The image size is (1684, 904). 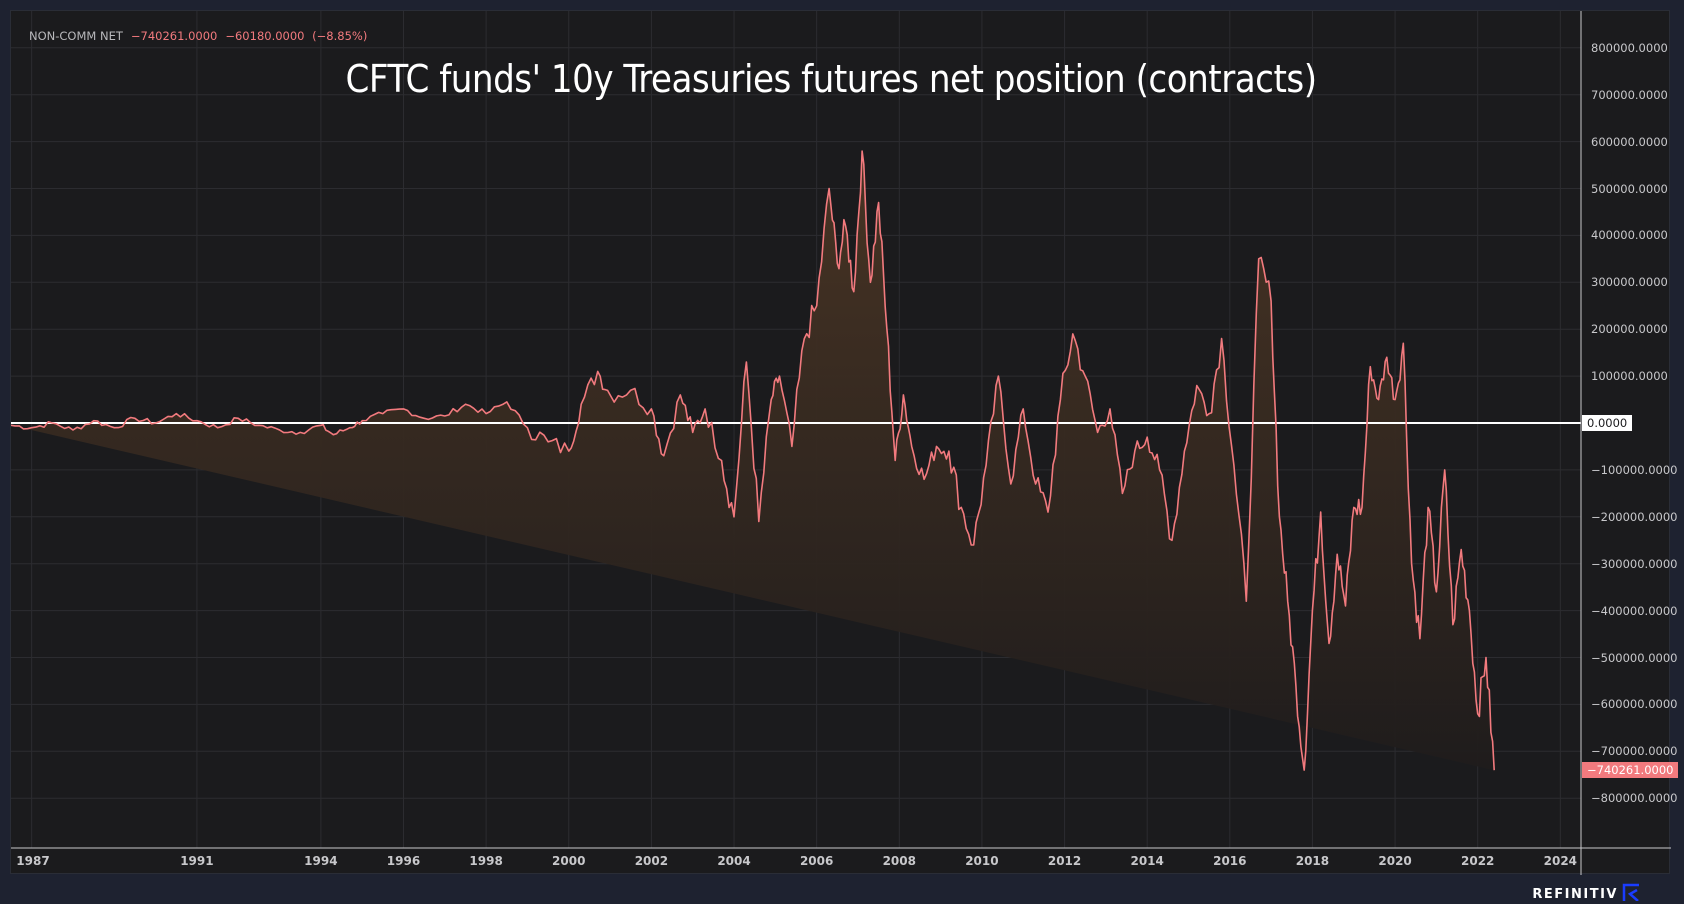 What do you see at coordinates (33, 861) in the screenshot?
I see `x-axis-label: 1987` at bounding box center [33, 861].